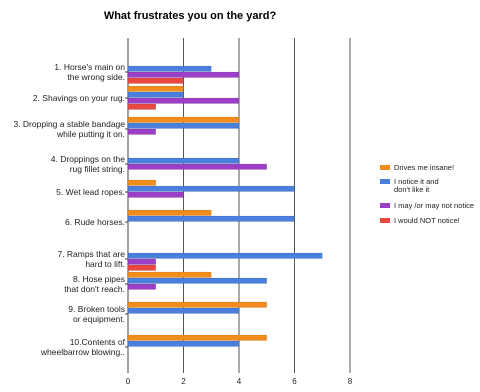 This screenshot has width=480, height=392. Describe the element at coordinates (94, 284) in the screenshot. I see `category-label: 8. Hose pipes that don't reach.` at that location.